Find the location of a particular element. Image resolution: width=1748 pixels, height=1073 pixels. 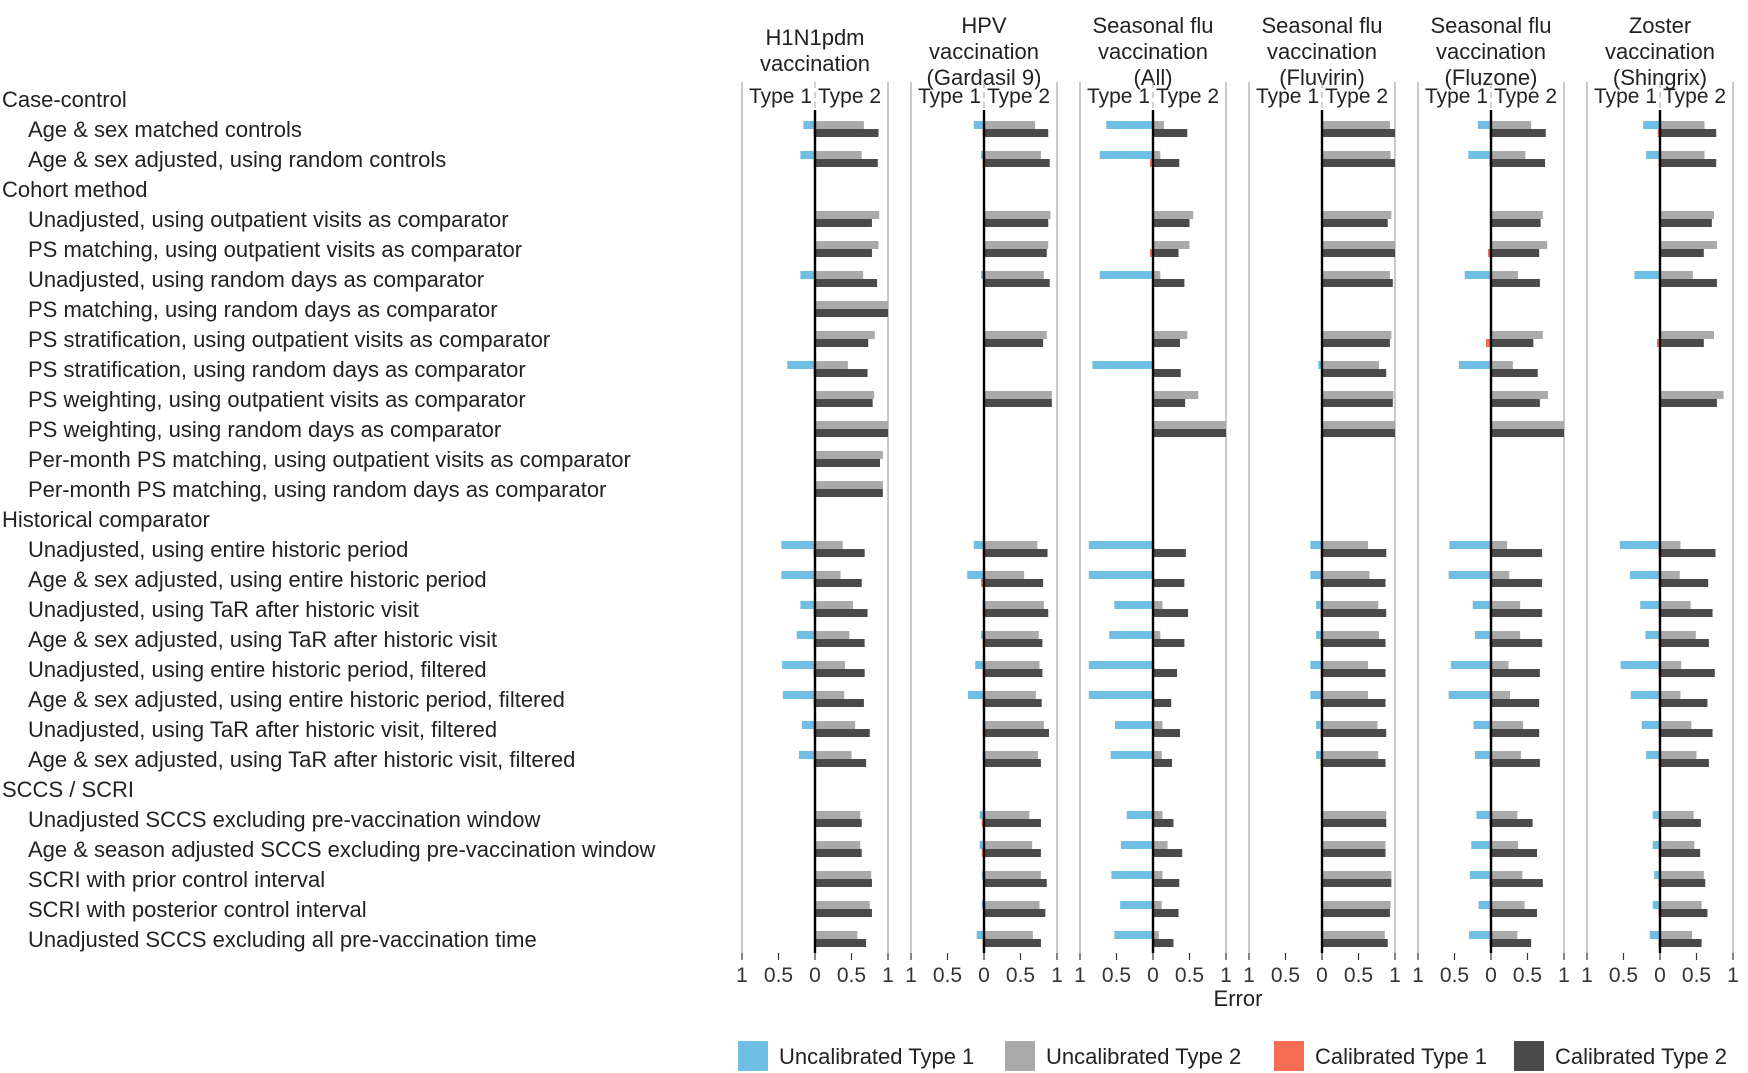

x-axis-title: Error is located at coordinates (1238, 998).